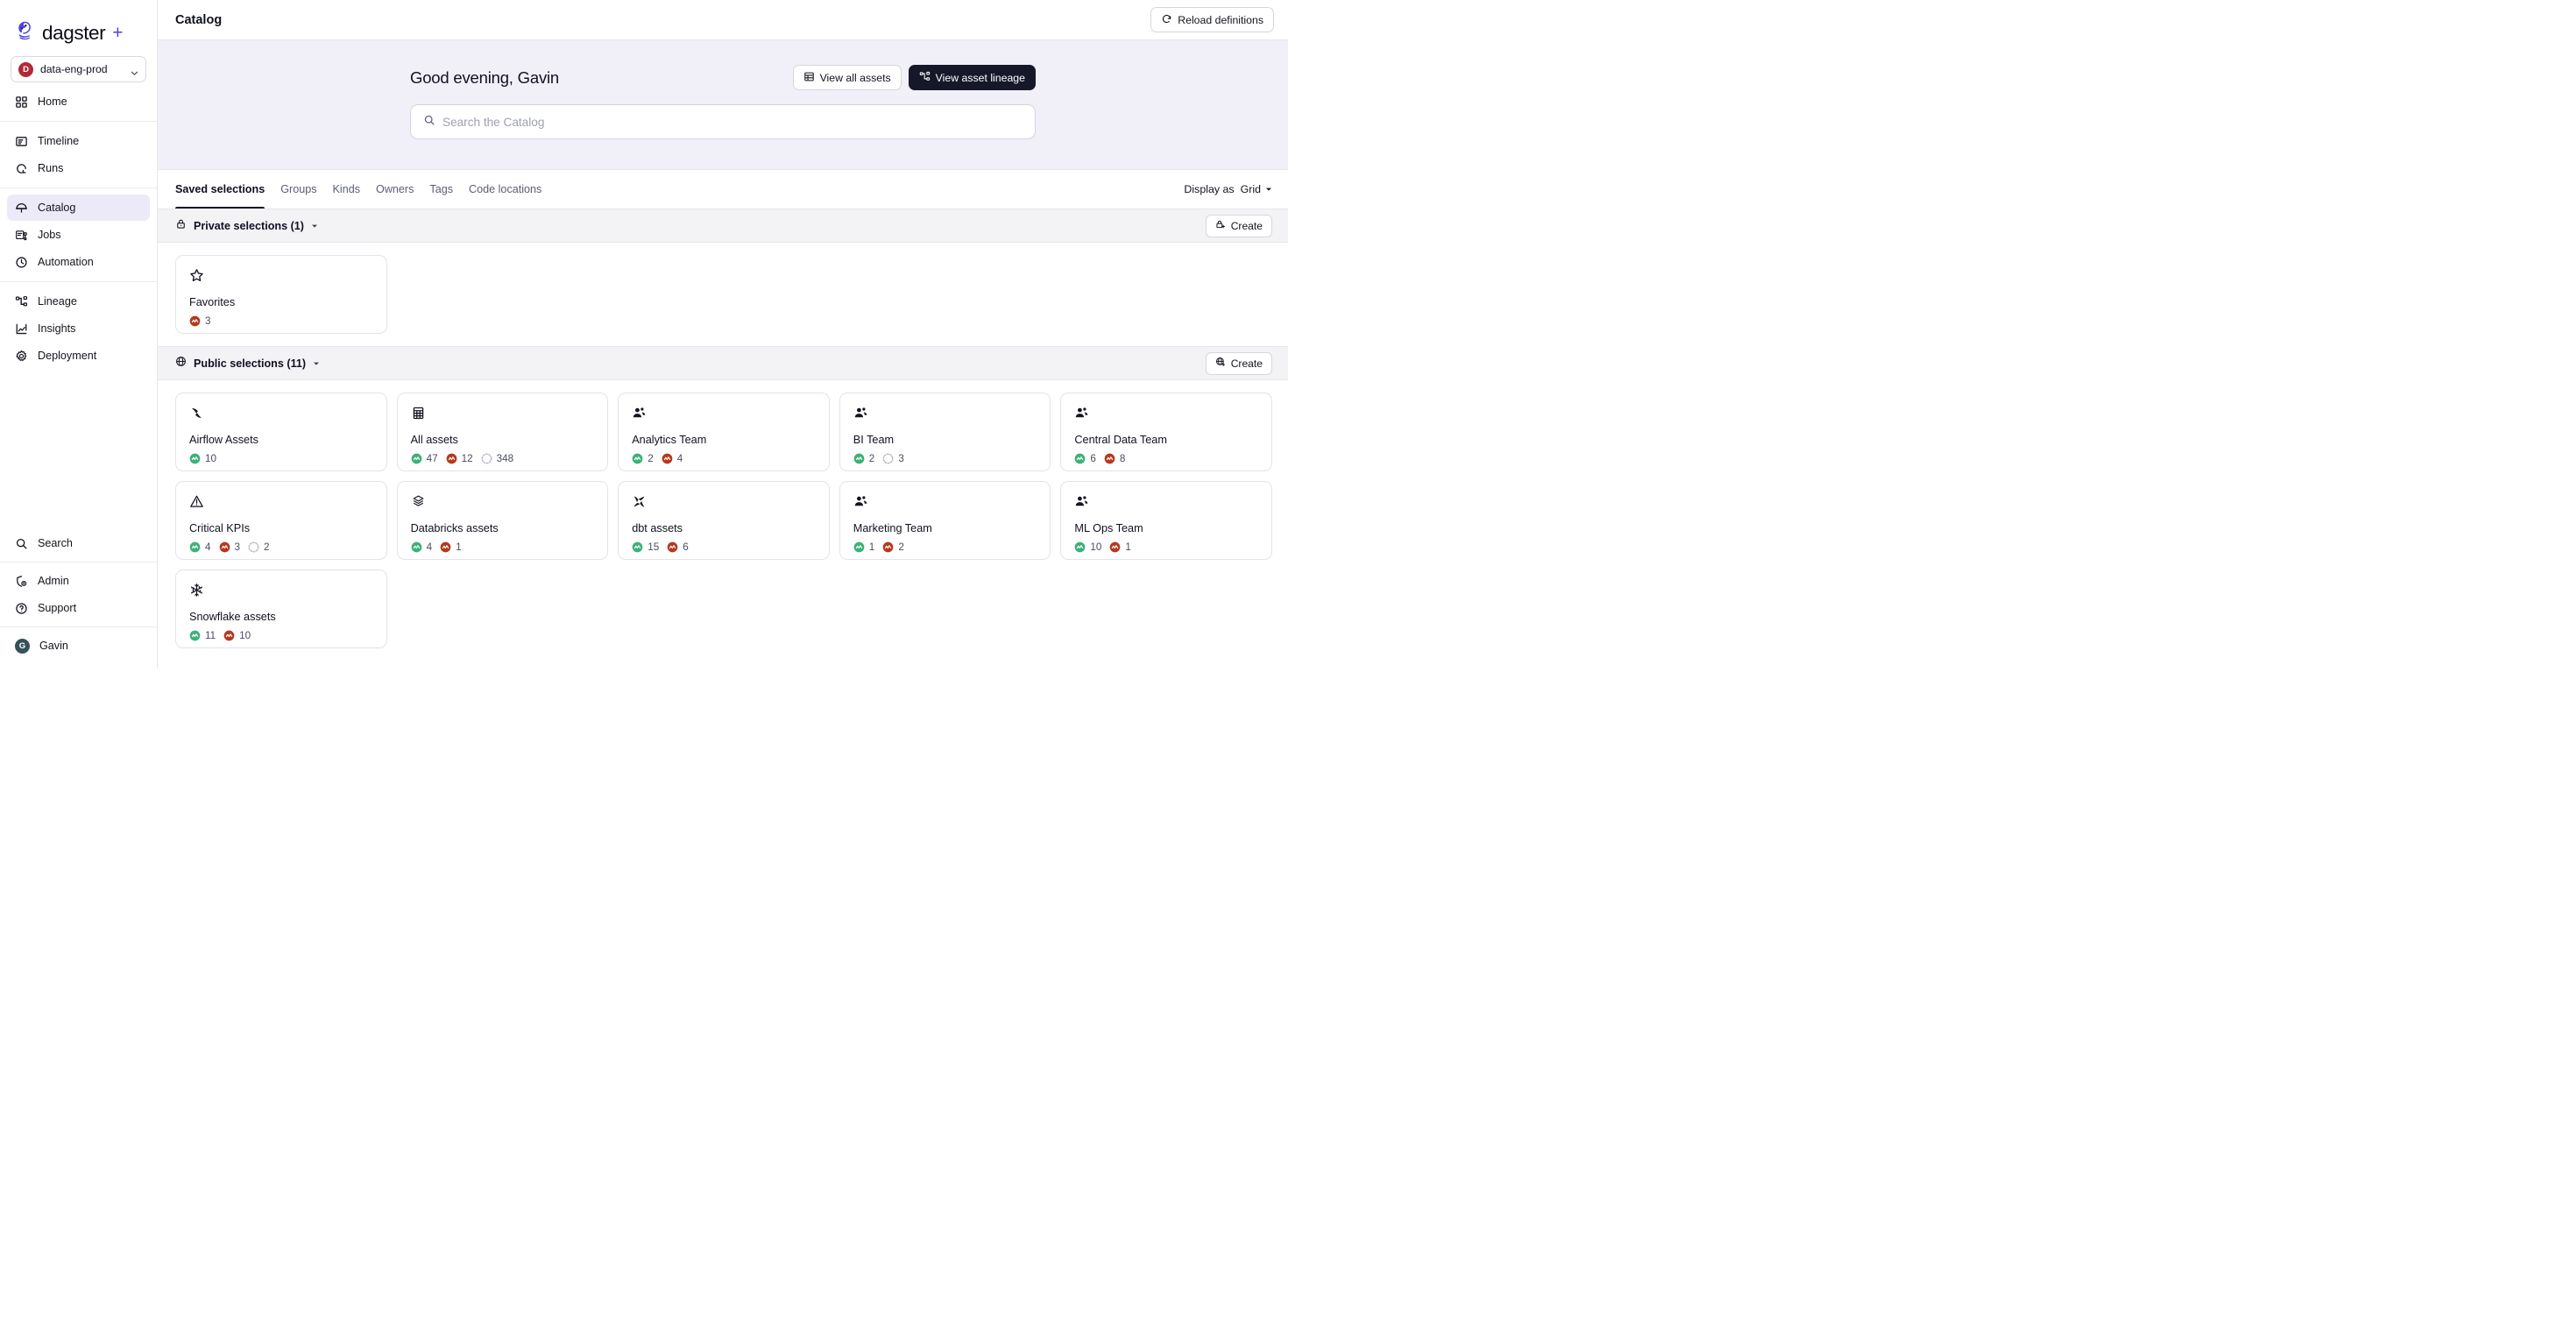  I want to click on deployment-selector: D data-eng-prod, so click(78, 69).